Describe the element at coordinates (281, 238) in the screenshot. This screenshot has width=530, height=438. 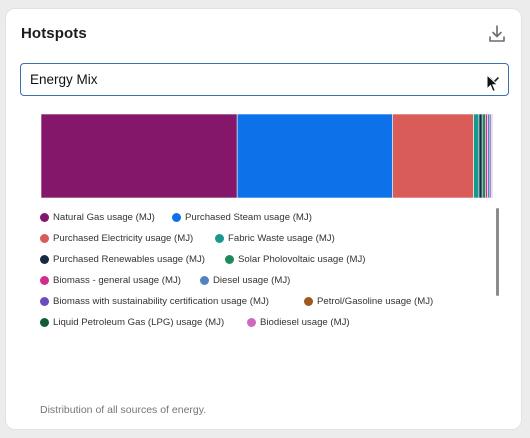
I see `legend-label: Fabric Waste usage (MJ)` at that location.